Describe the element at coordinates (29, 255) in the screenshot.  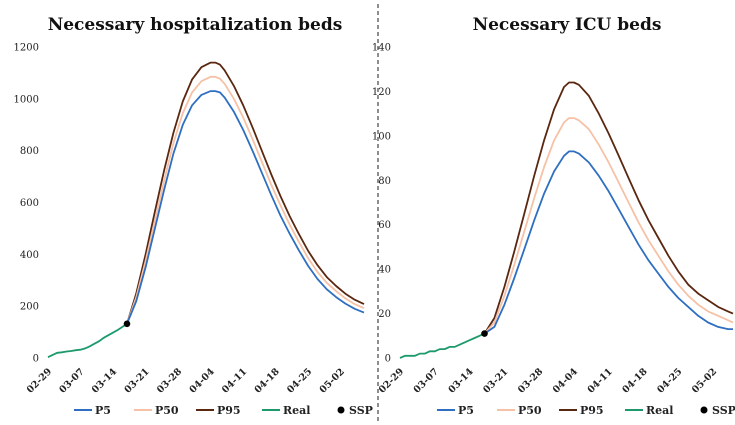
I see `y-tick-label: 400` at that location.